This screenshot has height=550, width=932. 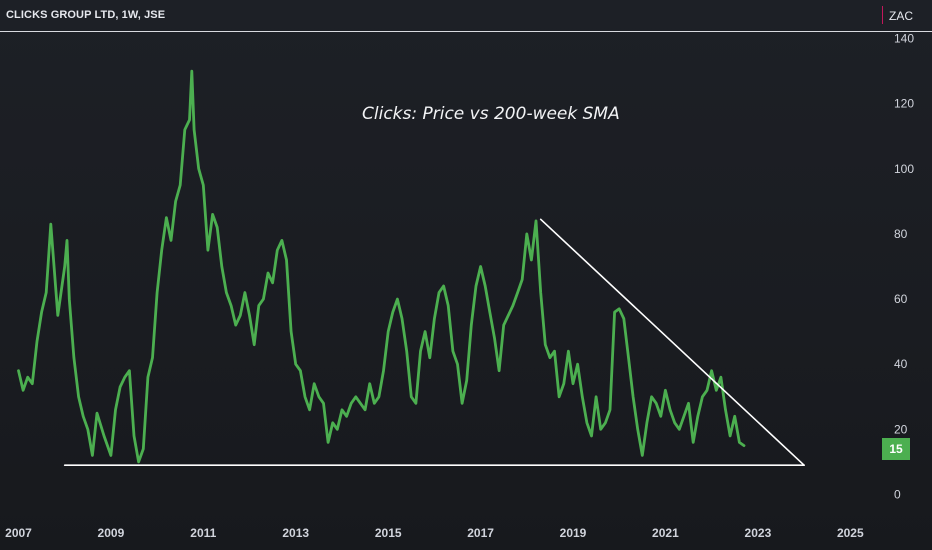 What do you see at coordinates (203, 533) in the screenshot?
I see `x-tick-label: 2011` at bounding box center [203, 533].